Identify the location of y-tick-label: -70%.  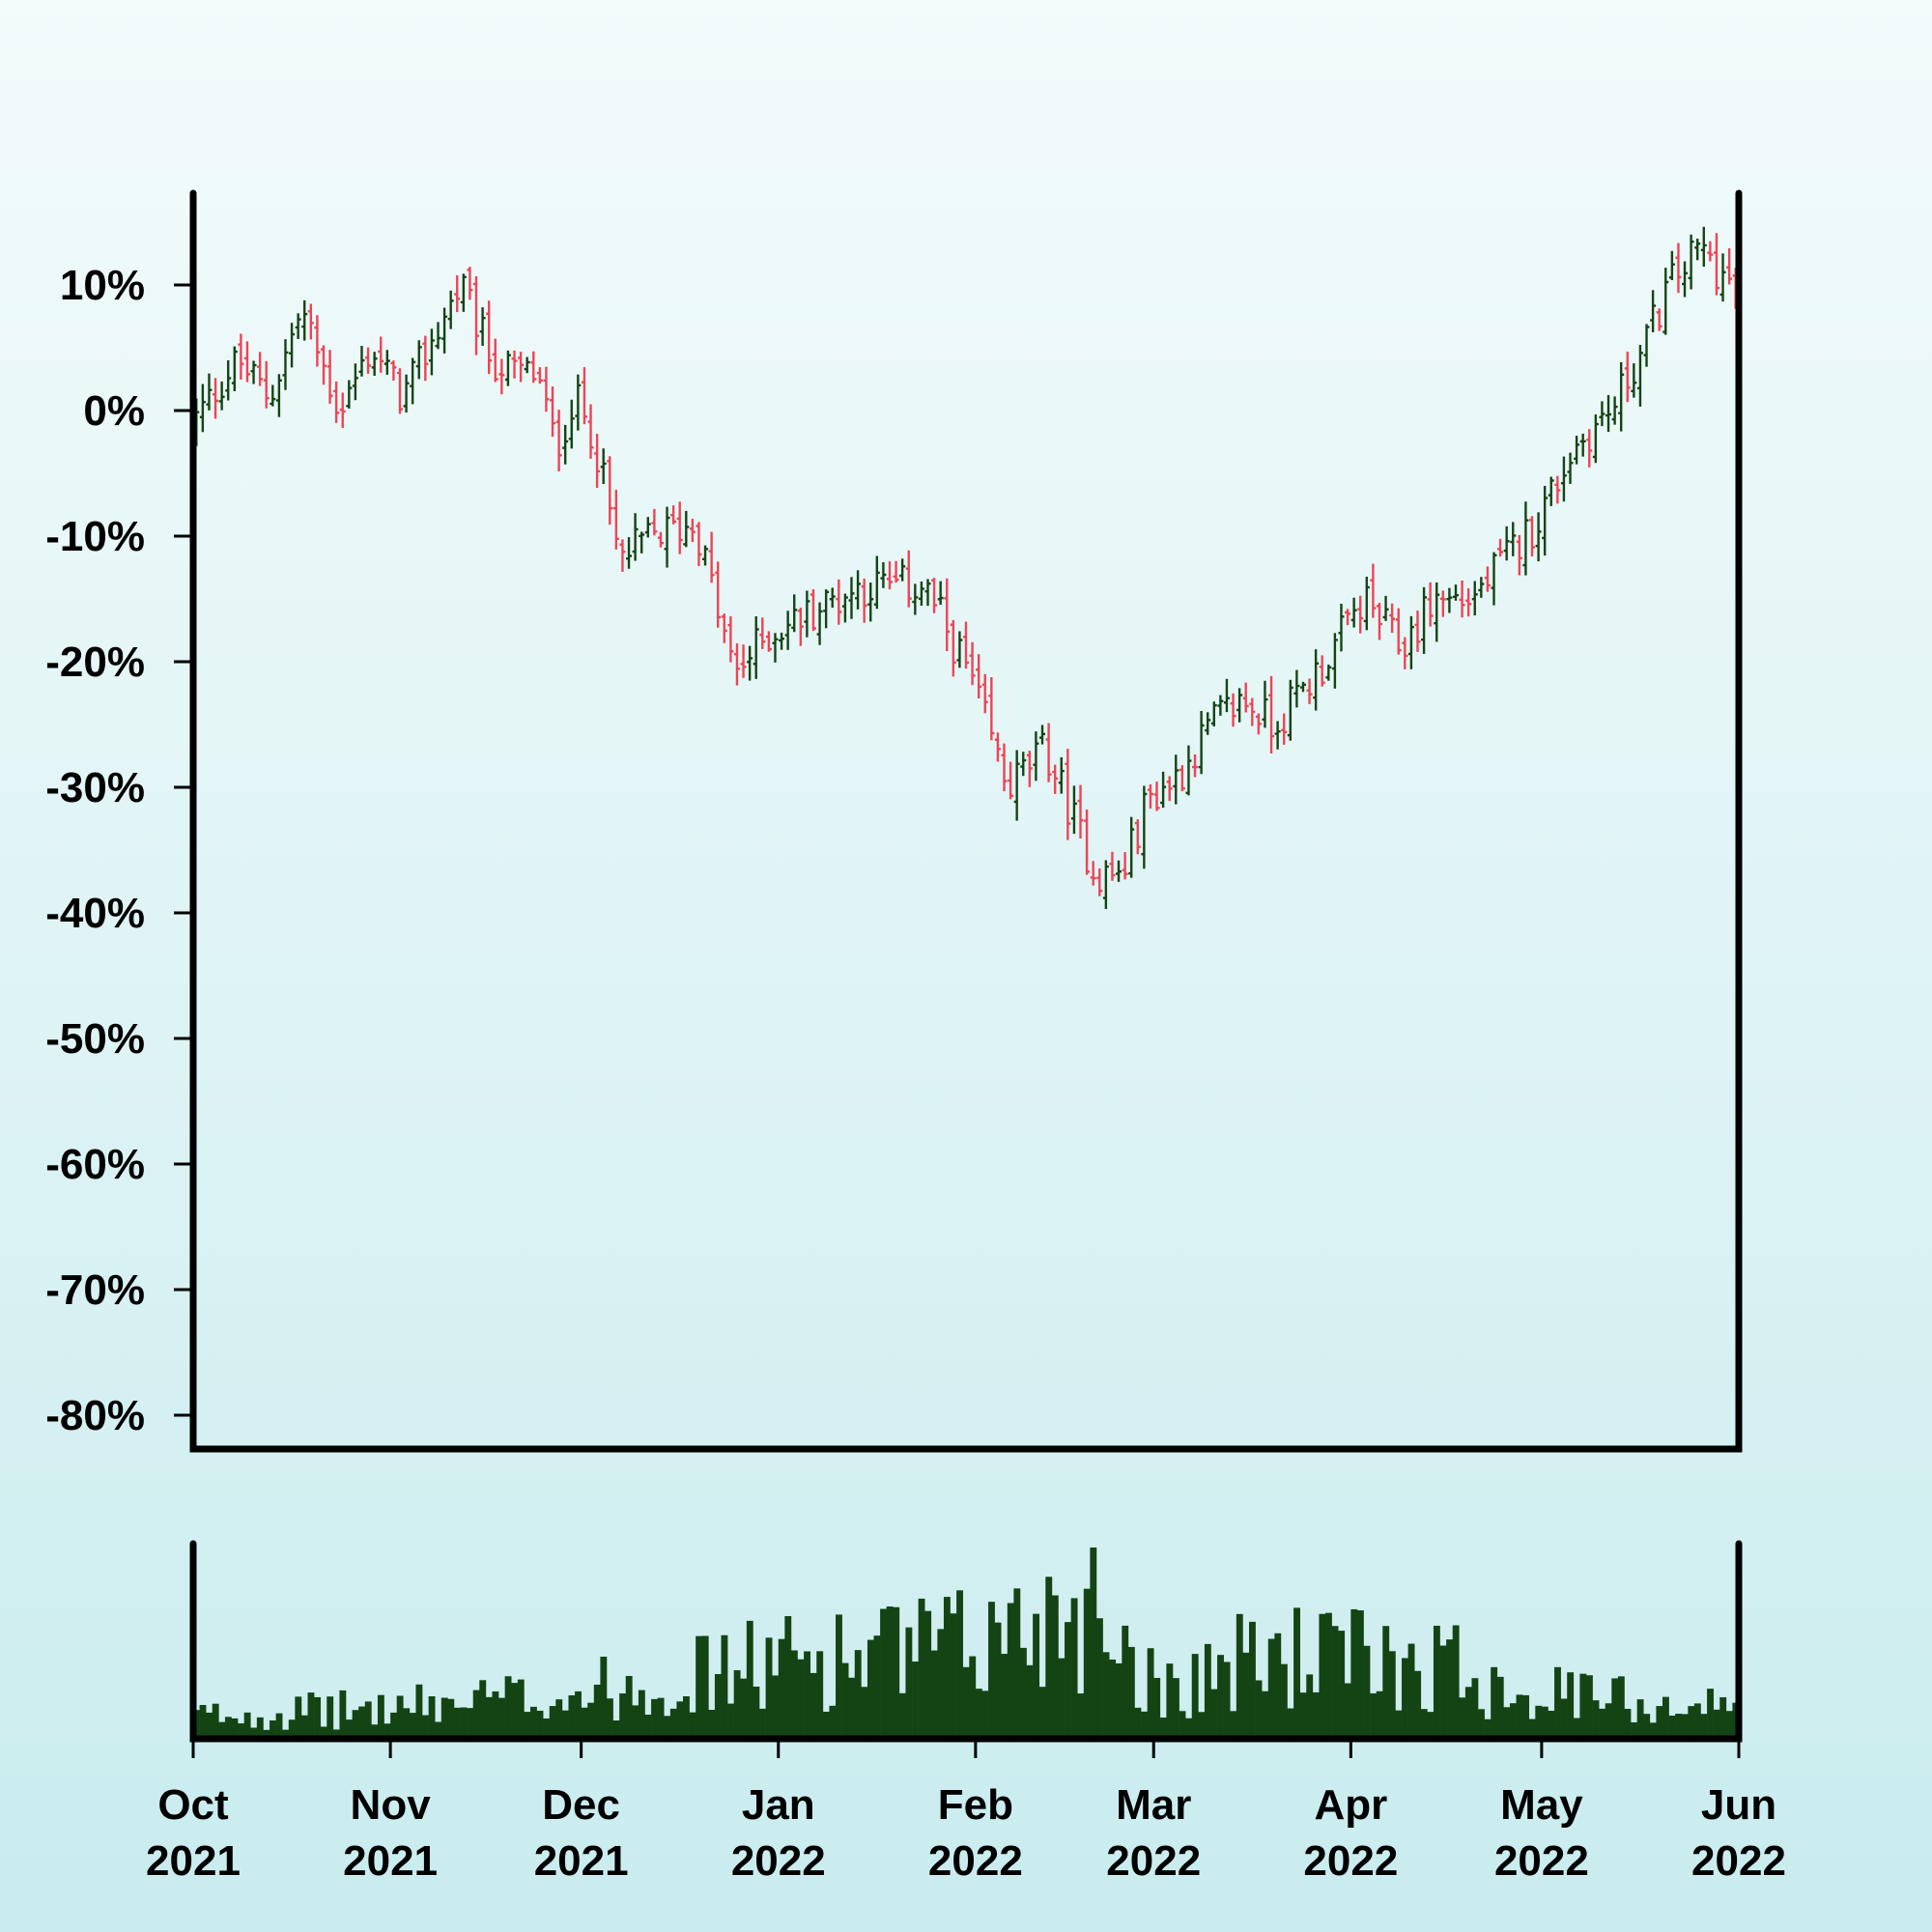
(95, 1290).